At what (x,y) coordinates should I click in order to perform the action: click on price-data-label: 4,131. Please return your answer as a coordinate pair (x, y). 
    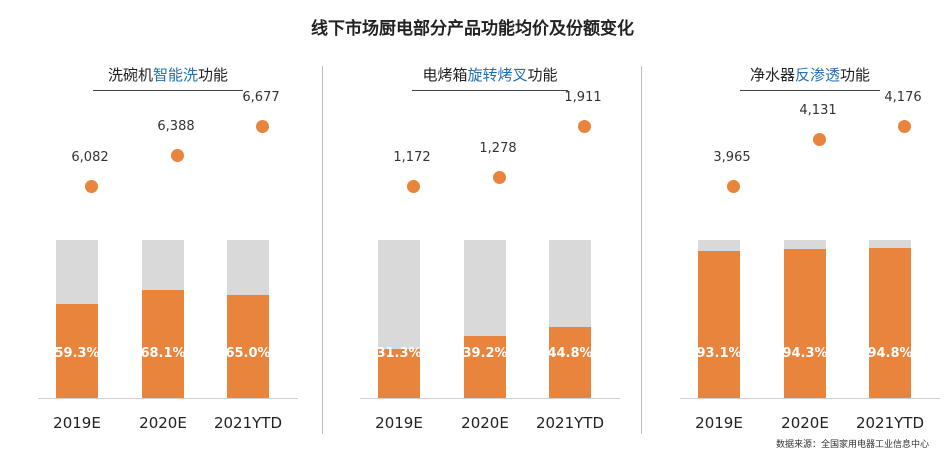
    Looking at the image, I should click on (818, 110).